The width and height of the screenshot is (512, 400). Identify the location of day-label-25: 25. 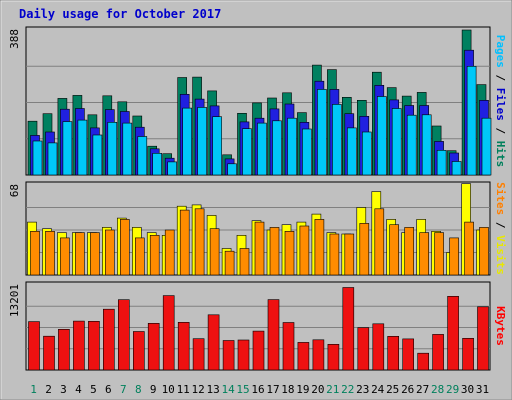
(392, 389).